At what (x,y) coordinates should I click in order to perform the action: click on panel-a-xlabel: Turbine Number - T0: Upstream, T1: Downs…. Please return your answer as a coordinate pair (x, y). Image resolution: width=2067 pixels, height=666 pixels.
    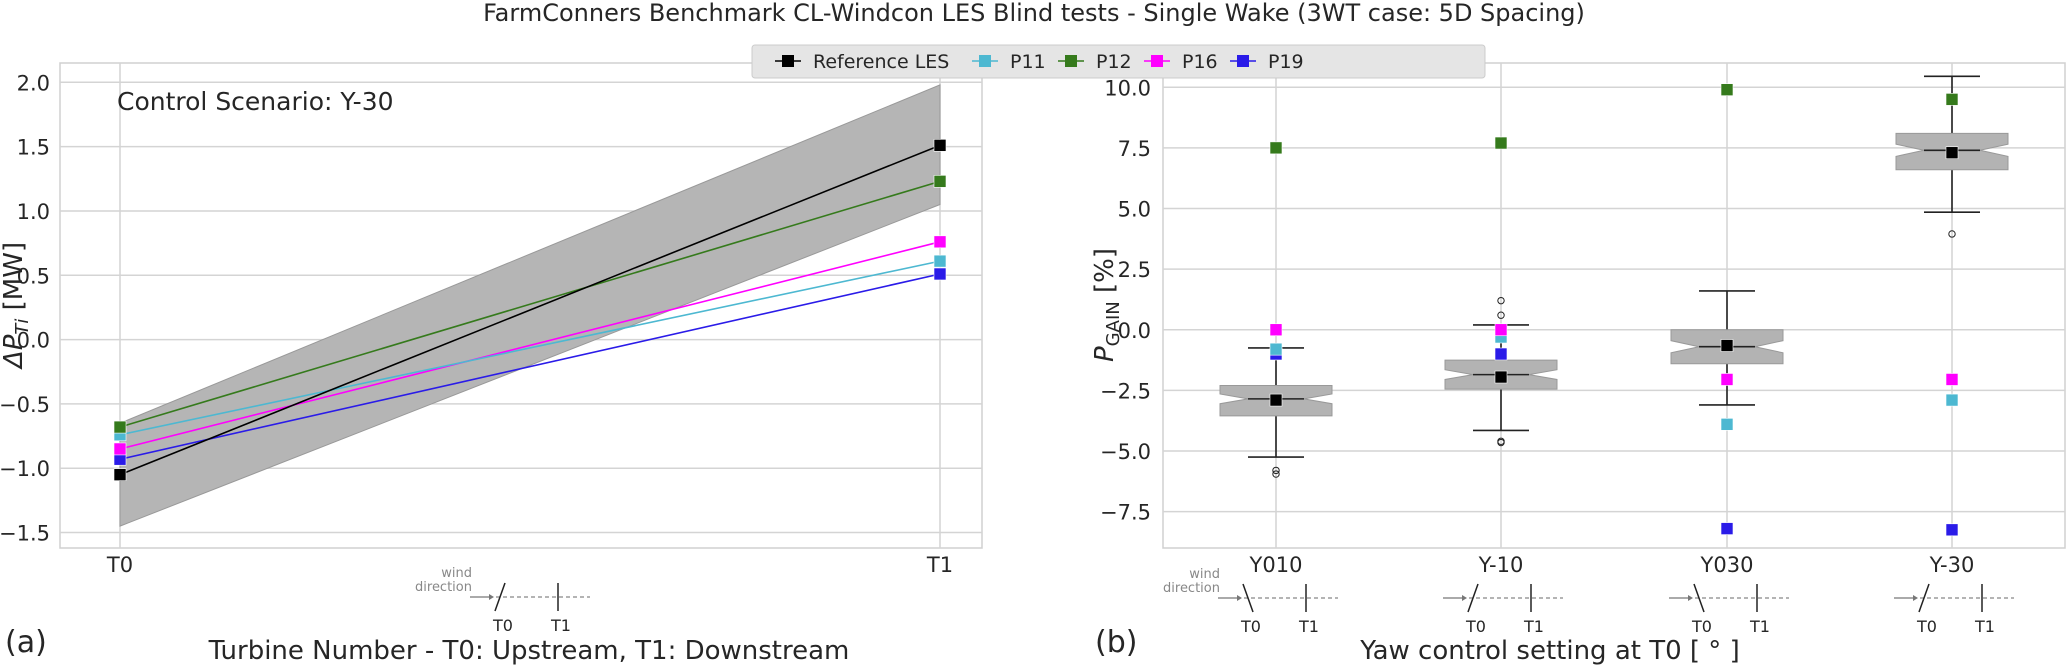
    Looking at the image, I should click on (529, 651).